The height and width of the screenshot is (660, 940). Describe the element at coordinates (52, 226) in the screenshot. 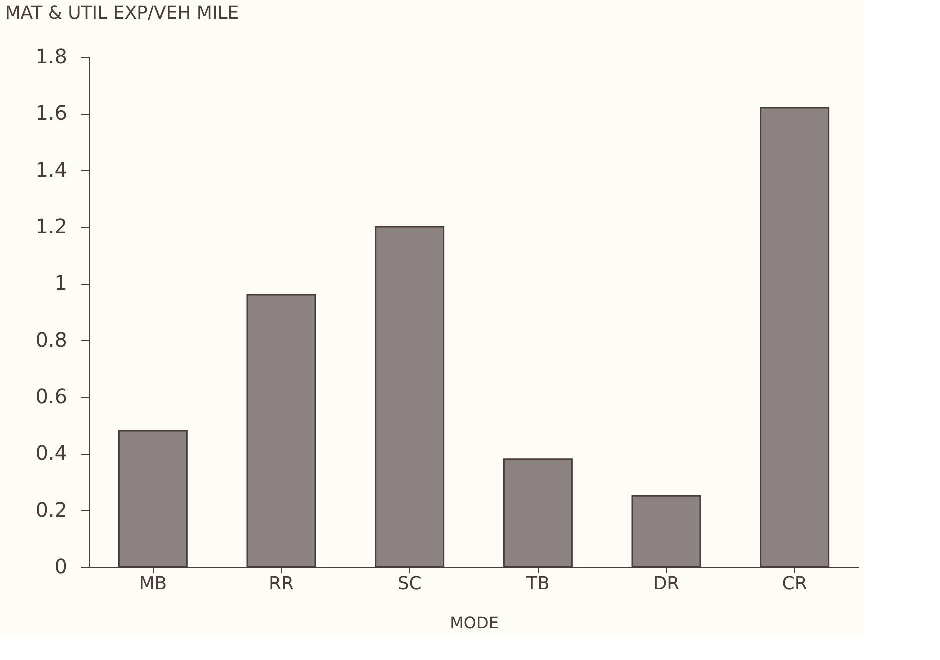

I see `y-tick-label: 1.2` at that location.